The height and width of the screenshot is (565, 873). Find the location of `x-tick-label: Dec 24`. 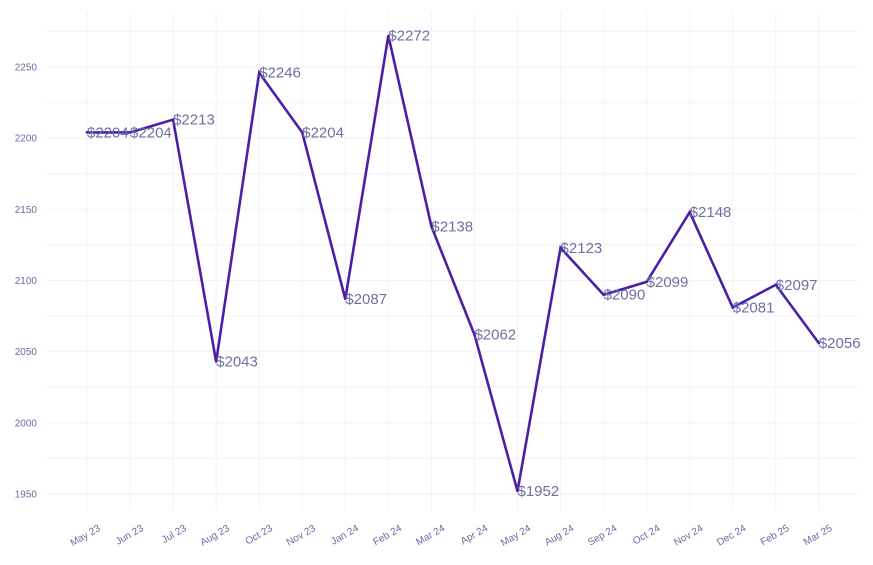

x-tick-label: Dec 24 is located at coordinates (731, 536).